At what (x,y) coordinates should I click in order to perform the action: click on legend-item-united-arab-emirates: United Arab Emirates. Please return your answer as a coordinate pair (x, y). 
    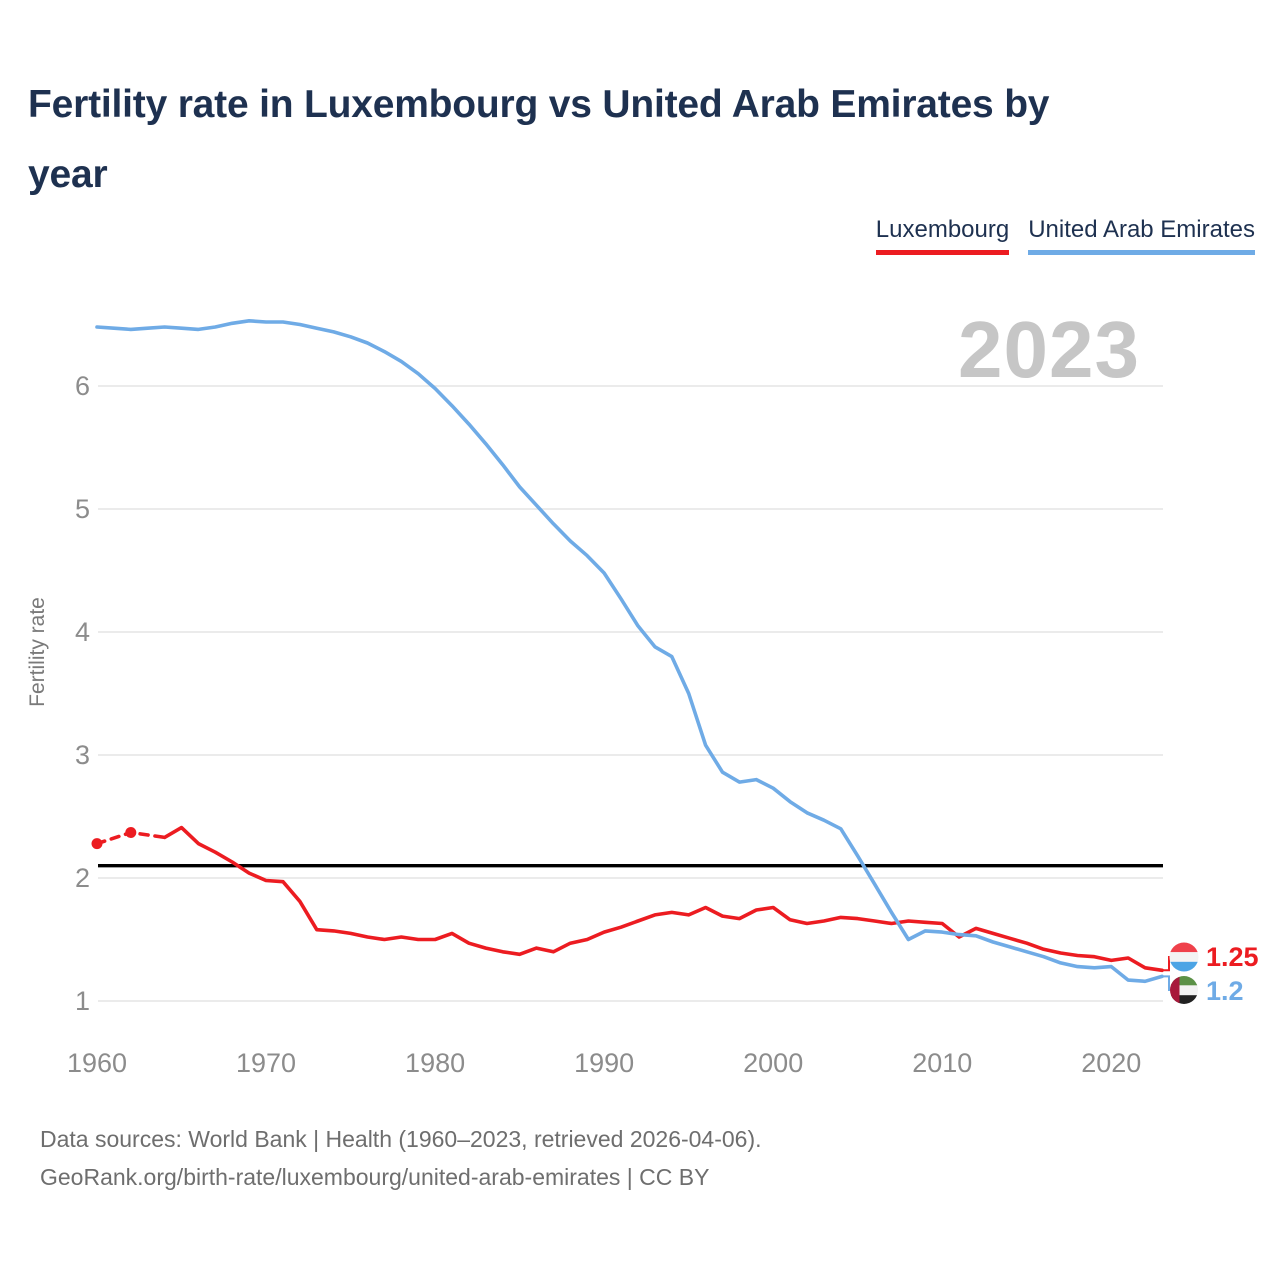
    Looking at the image, I should click on (1141, 235).